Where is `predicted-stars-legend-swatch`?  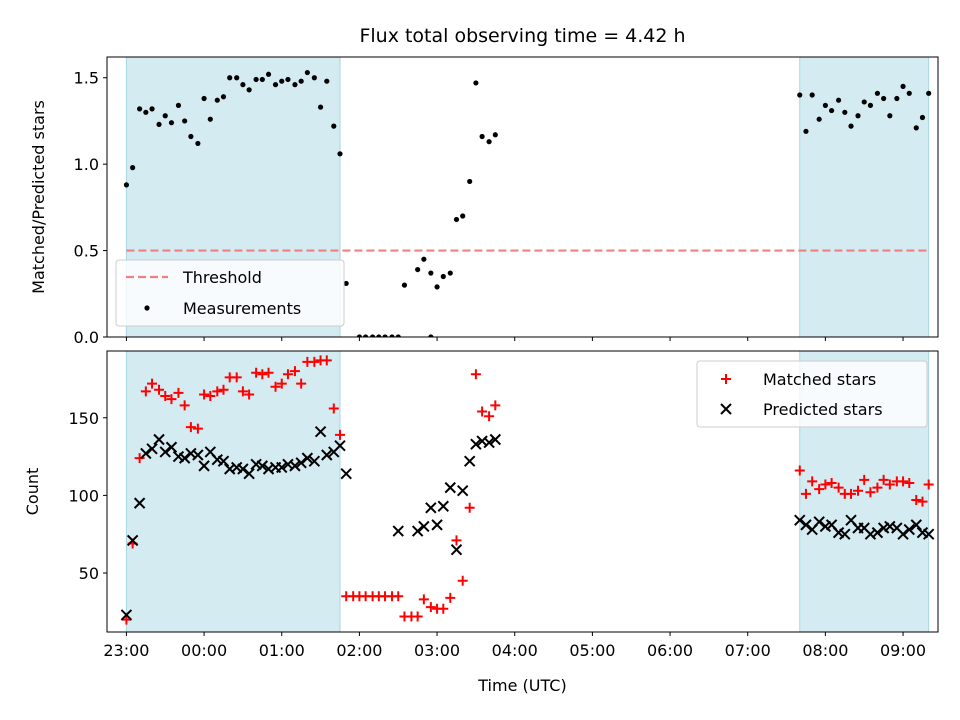
predicted-stars-legend-swatch is located at coordinates (726, 409).